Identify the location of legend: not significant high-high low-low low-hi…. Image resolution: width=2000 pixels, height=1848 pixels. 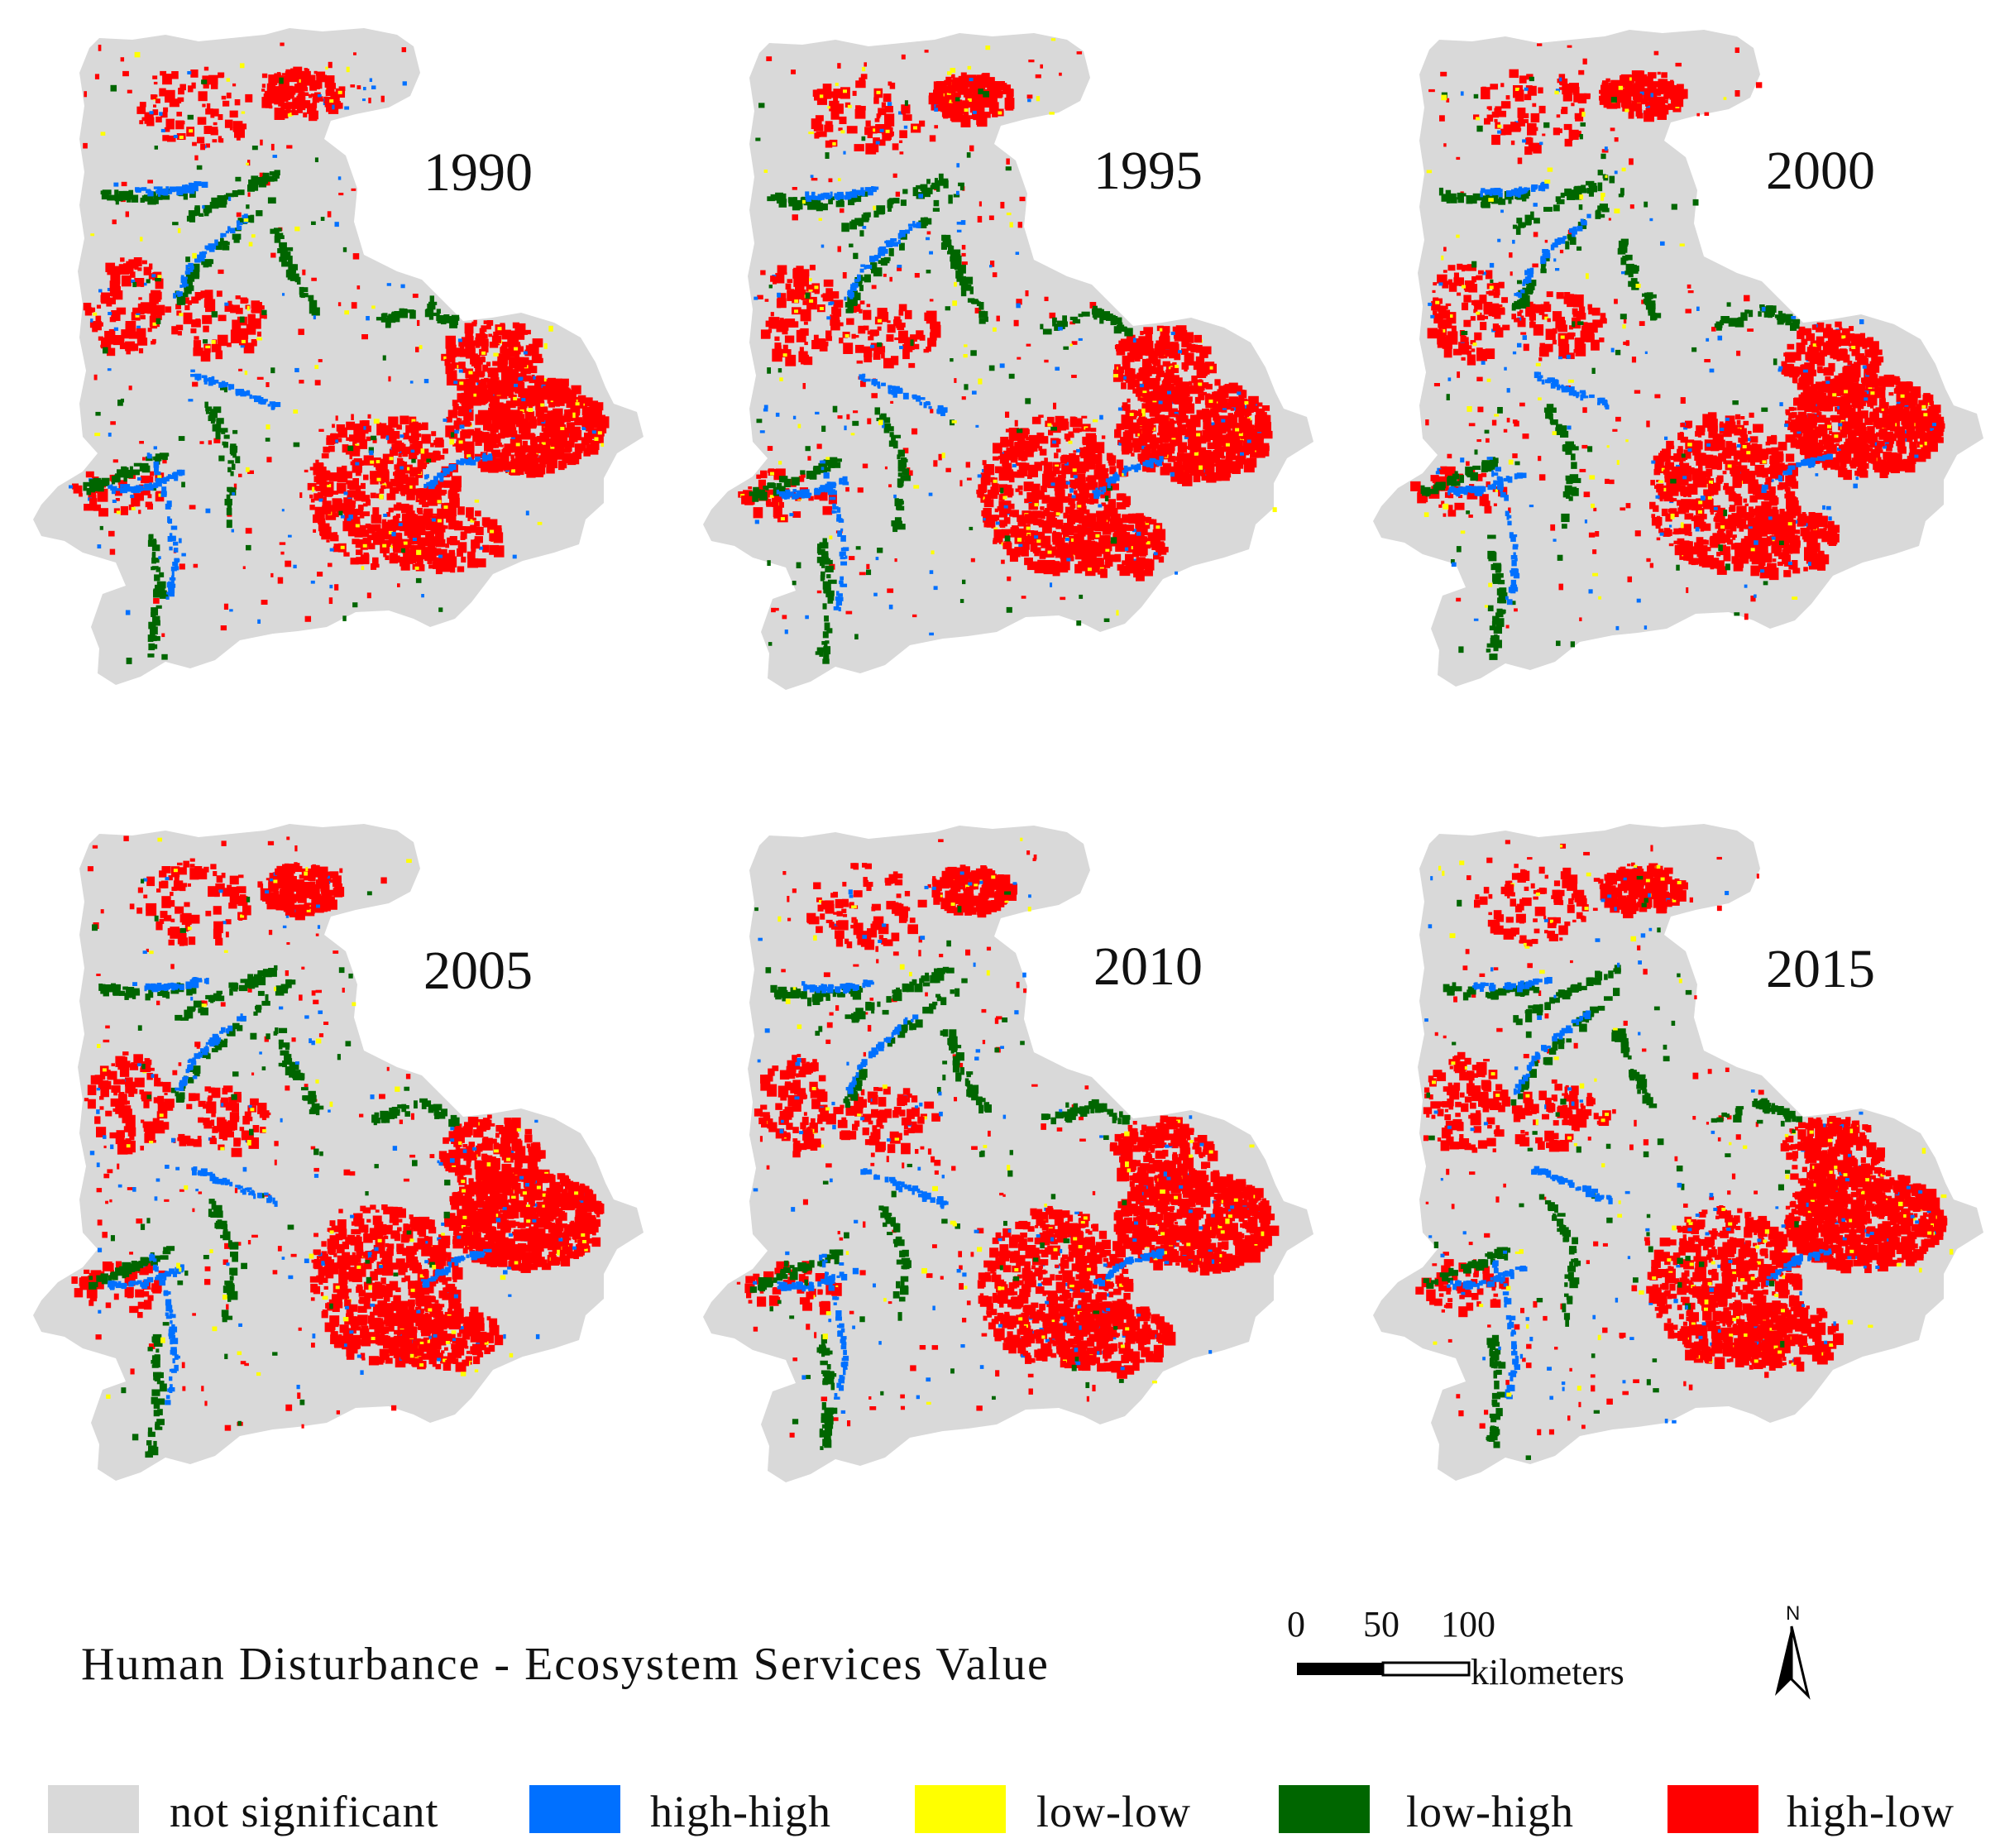
(1001, 1810).